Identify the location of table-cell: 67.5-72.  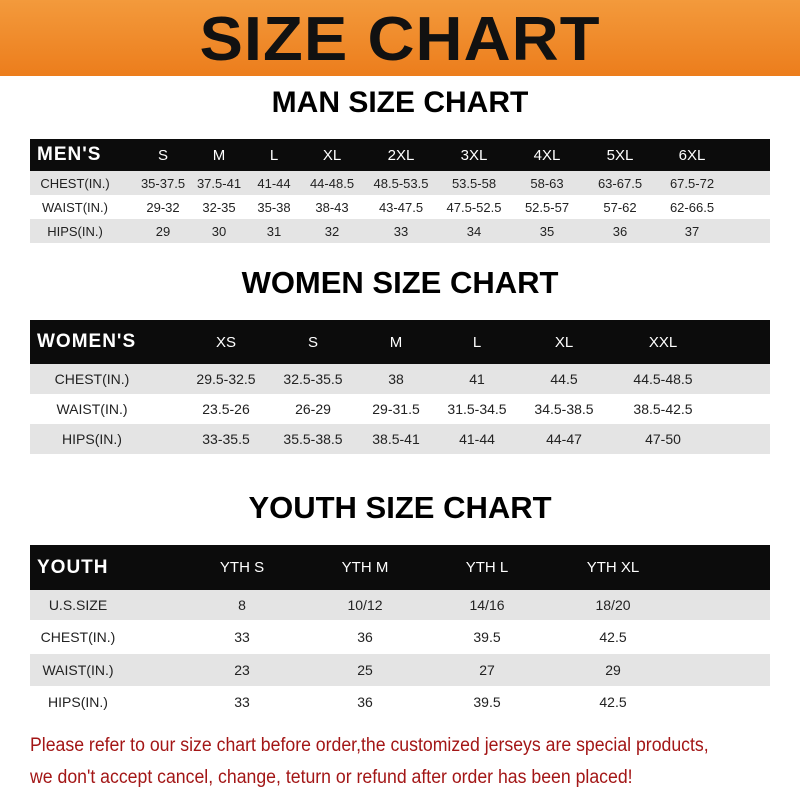
(692, 183).